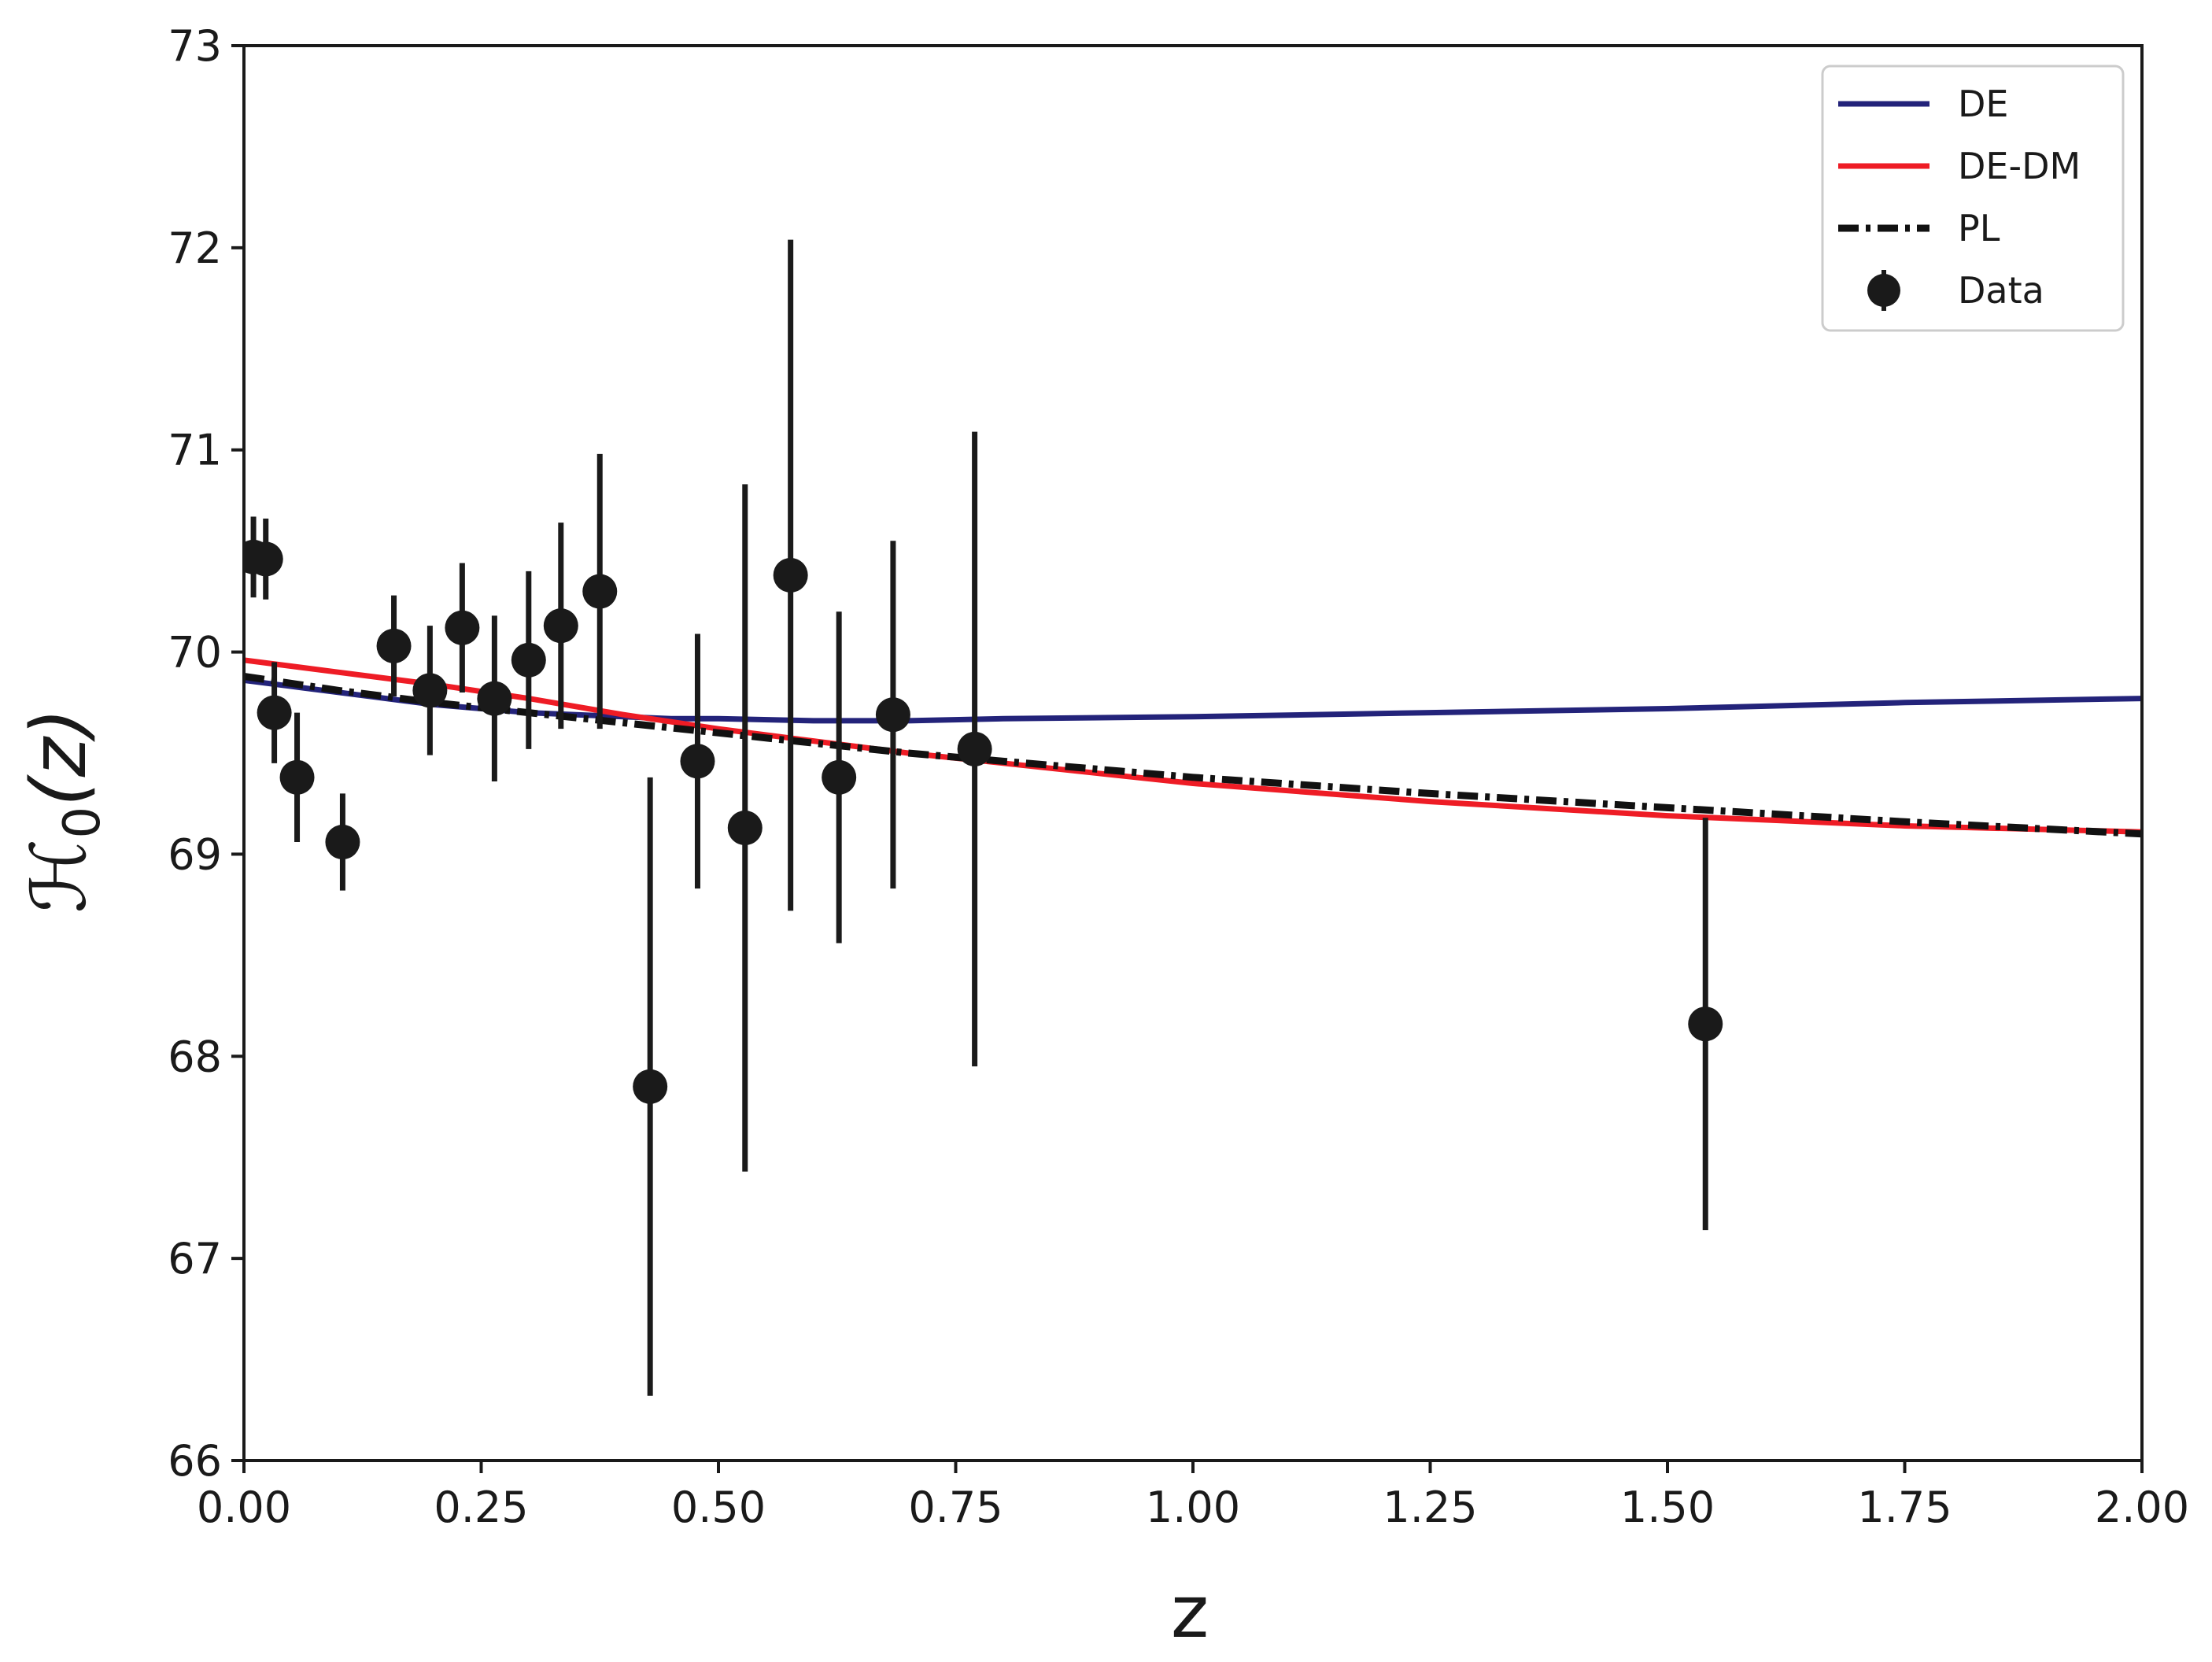 Image resolution: width=2212 pixels, height=1662 pixels. I want to click on y-axis-label: ℋ0(z), so click(63, 811).